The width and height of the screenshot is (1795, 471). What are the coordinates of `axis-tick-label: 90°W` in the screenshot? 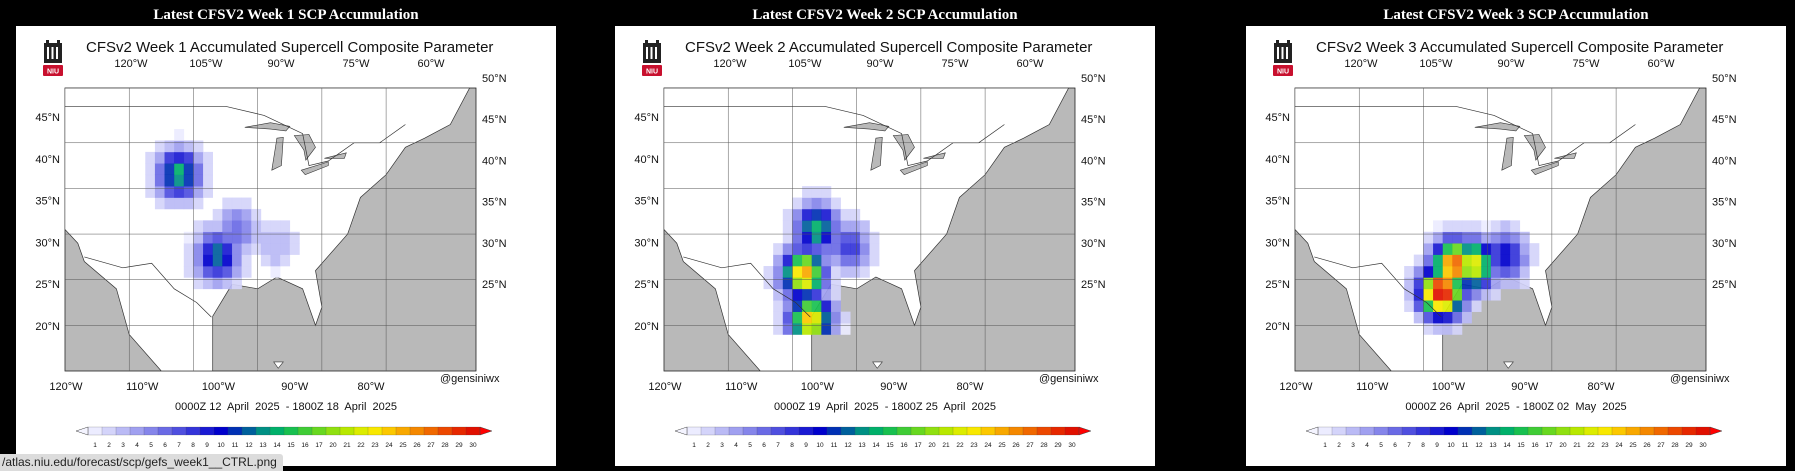 It's located at (880, 64).